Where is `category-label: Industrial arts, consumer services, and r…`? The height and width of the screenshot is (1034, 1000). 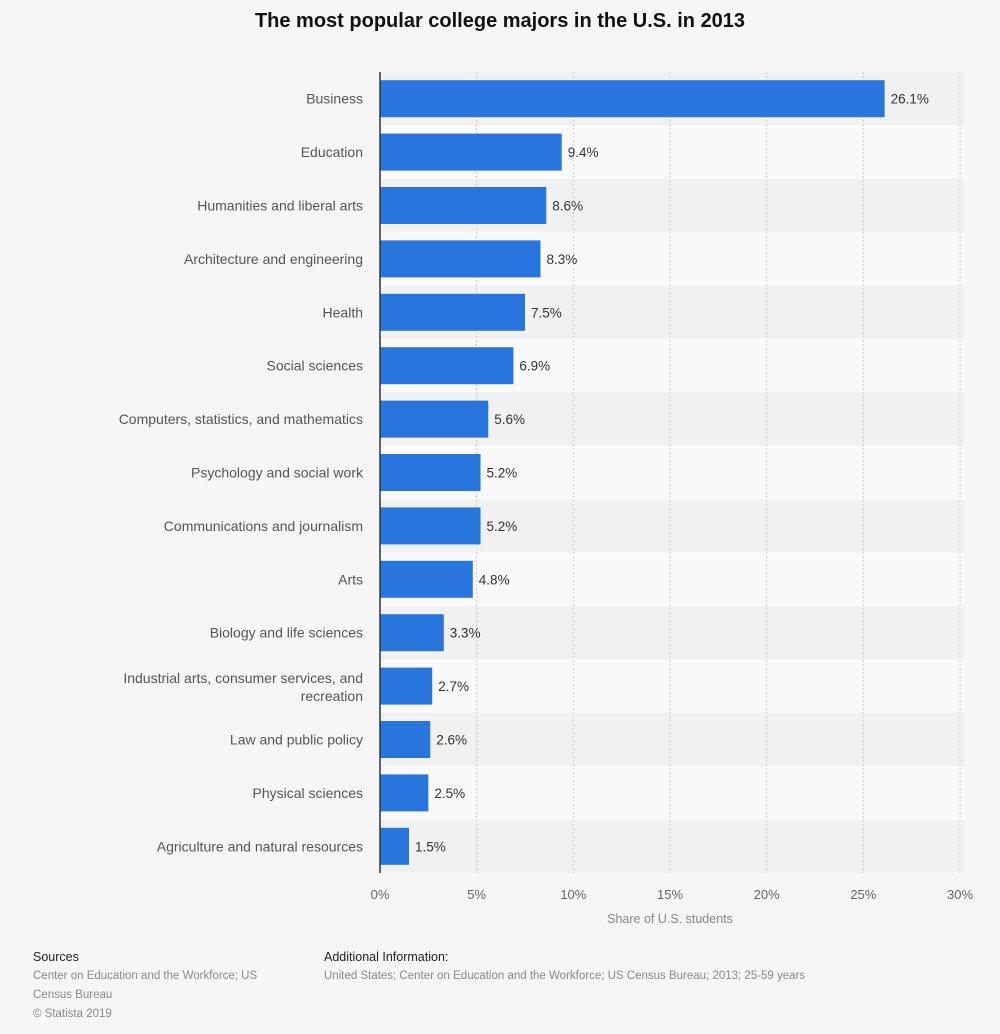 category-label: Industrial arts, consumer services, and r… is located at coordinates (243, 687).